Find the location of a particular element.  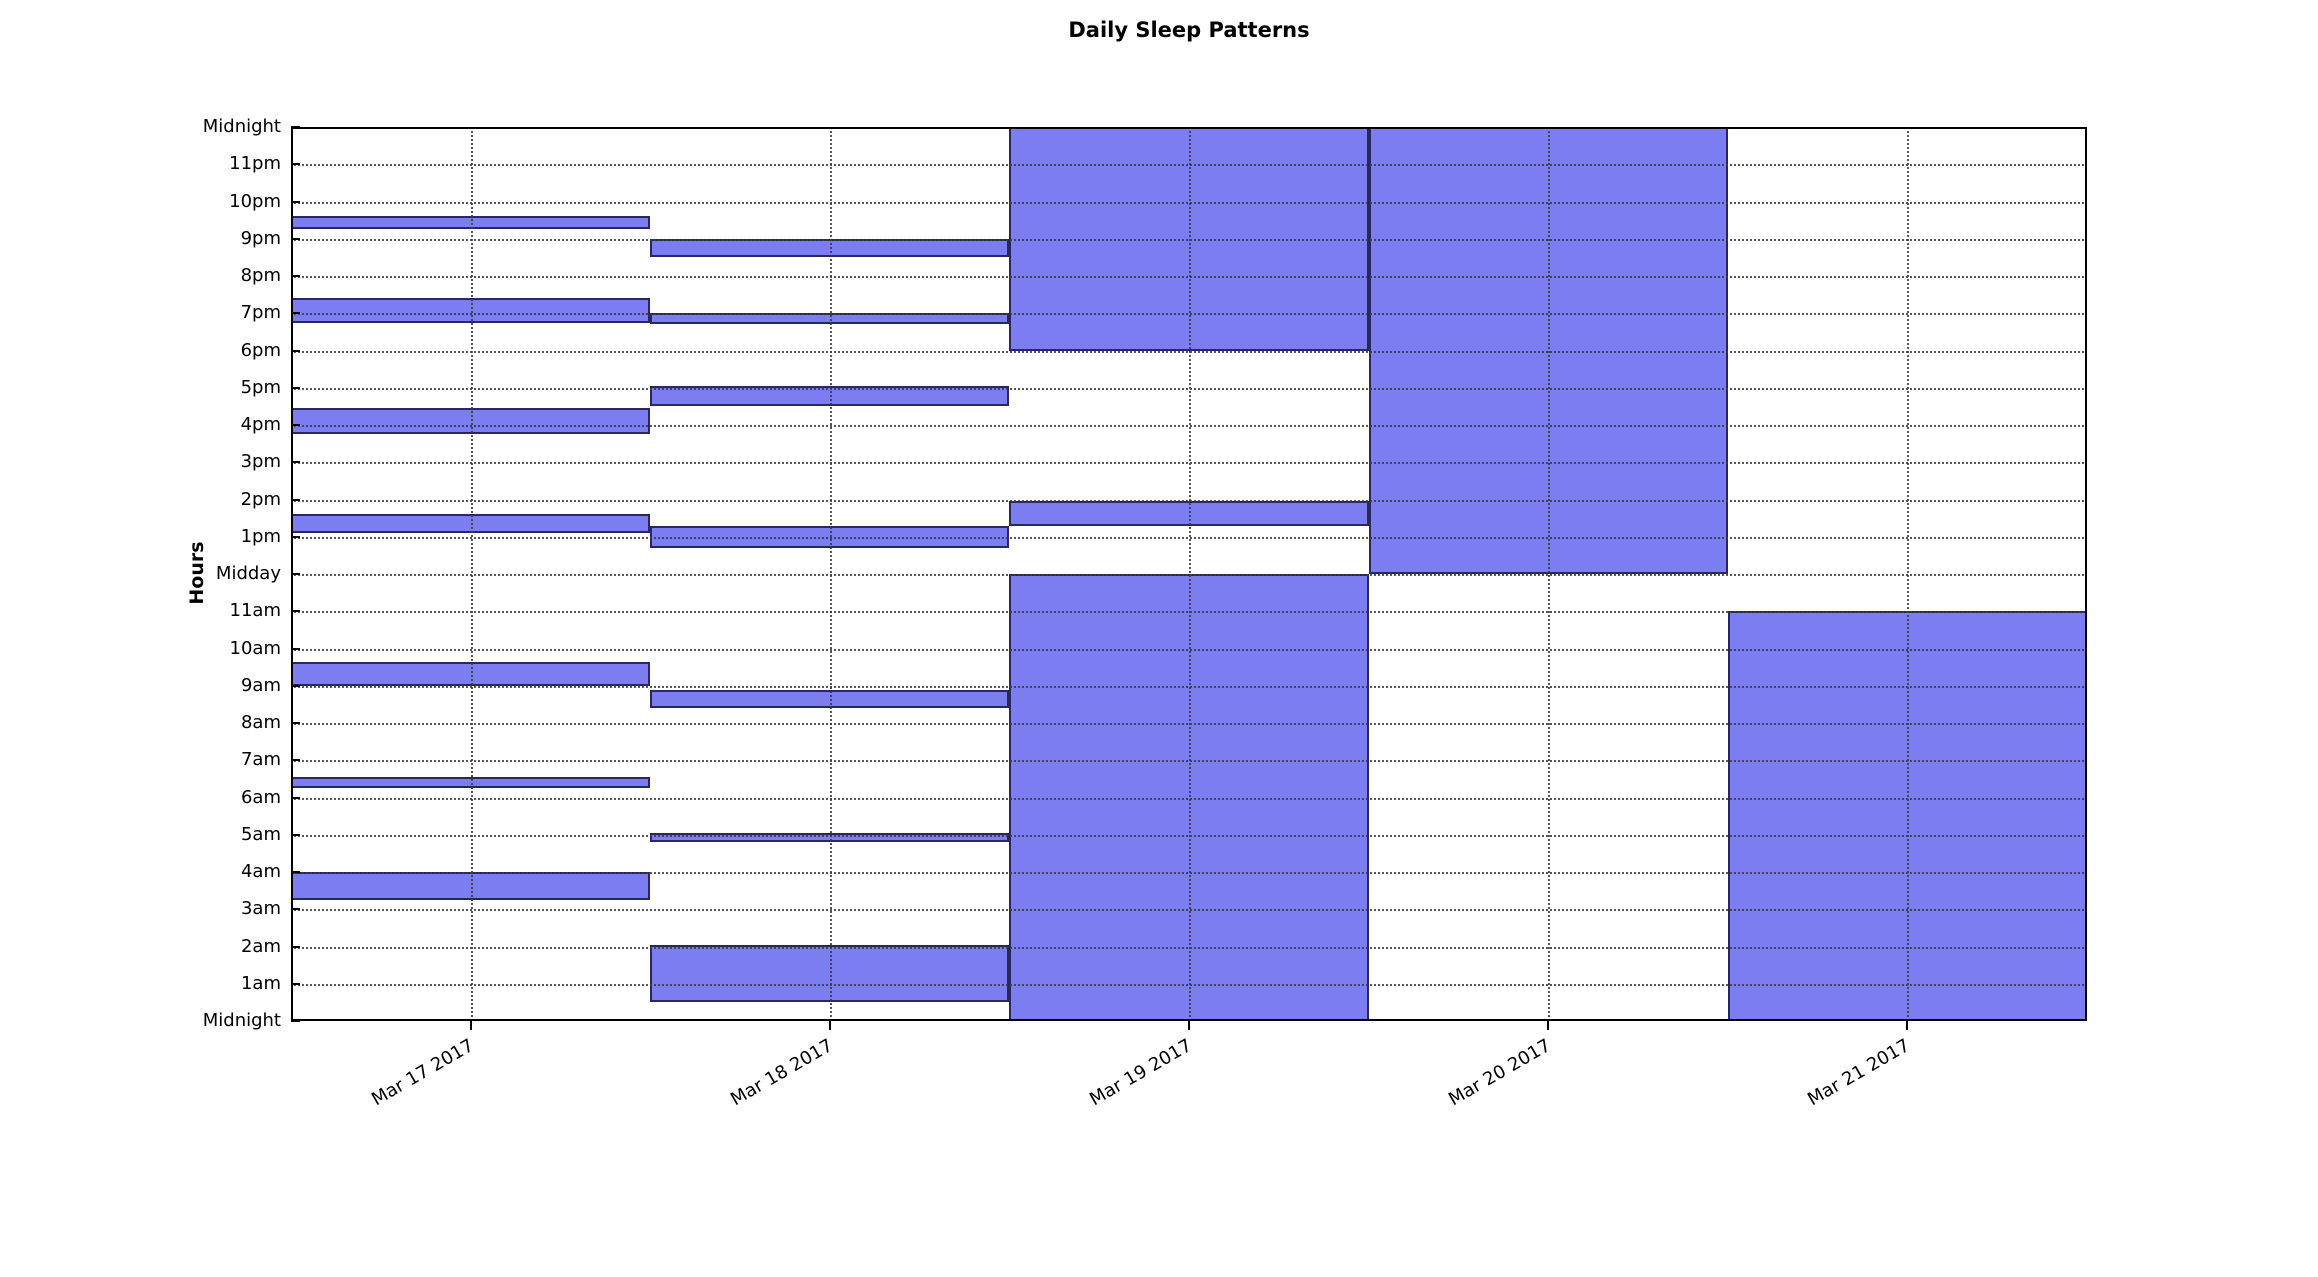

y-tick-label: 4pm is located at coordinates (260, 424).